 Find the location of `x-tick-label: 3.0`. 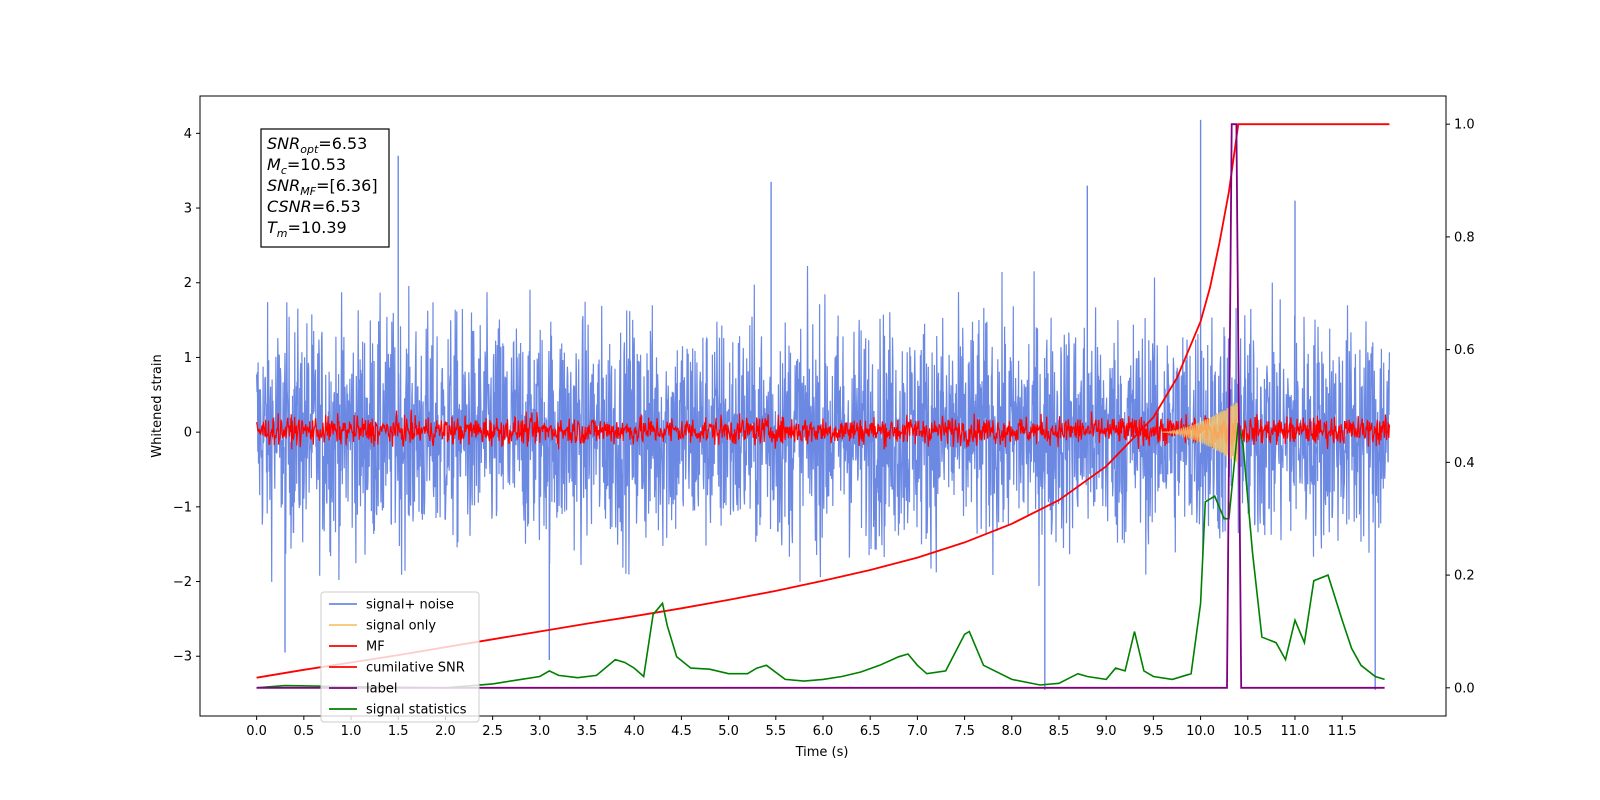

x-tick-label: 3.0 is located at coordinates (539, 731).